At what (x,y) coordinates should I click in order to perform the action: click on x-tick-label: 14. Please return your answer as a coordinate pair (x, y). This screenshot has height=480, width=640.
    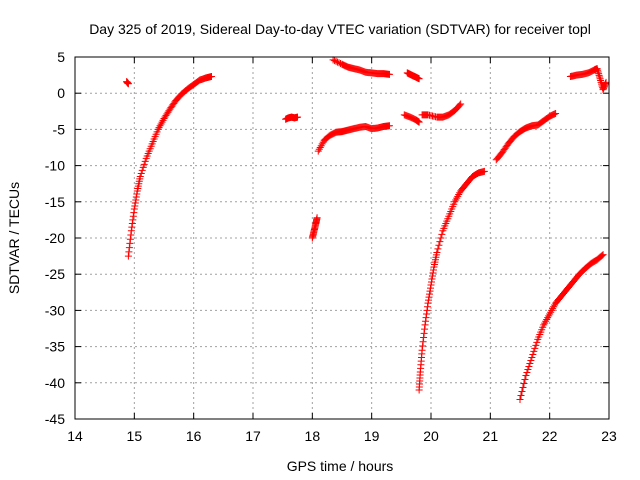
    Looking at the image, I should click on (75, 436).